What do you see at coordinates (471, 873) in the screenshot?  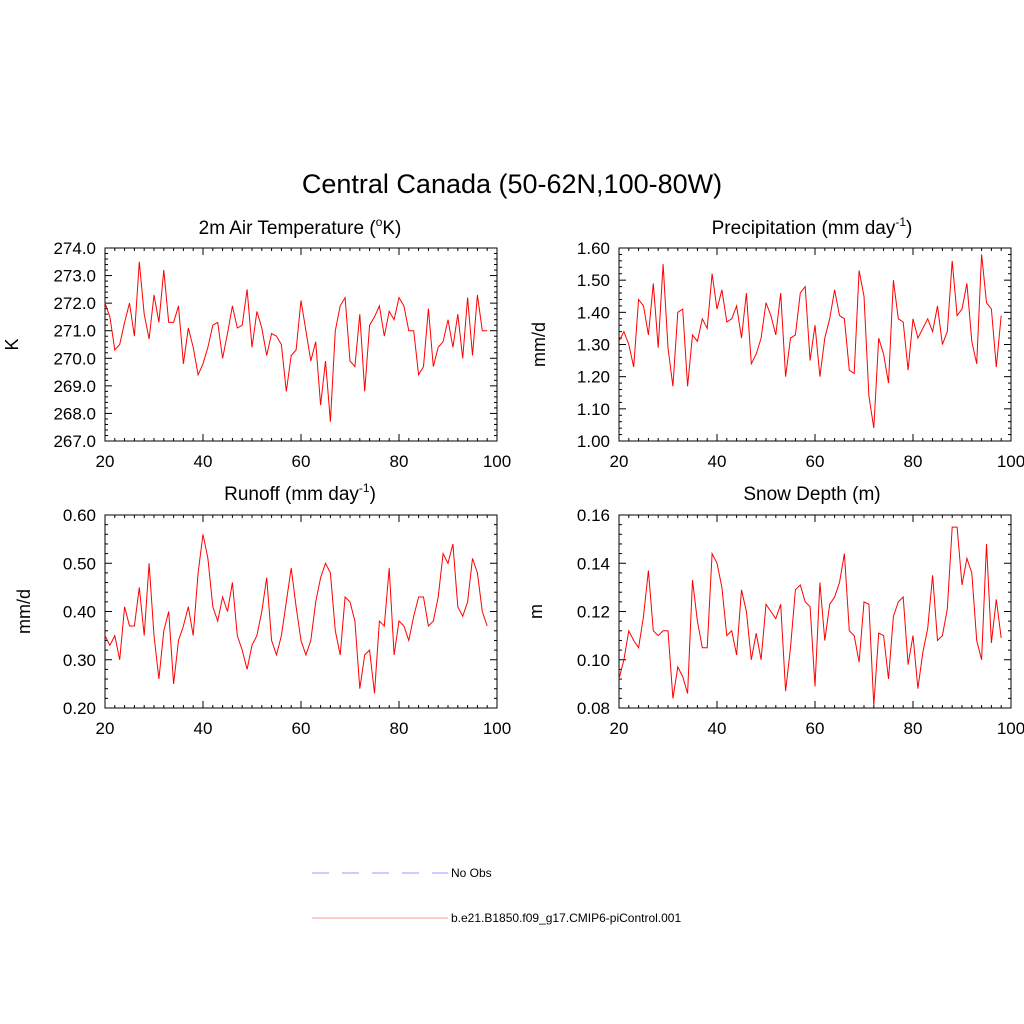 I see `legend-label-obs: No Obs` at bounding box center [471, 873].